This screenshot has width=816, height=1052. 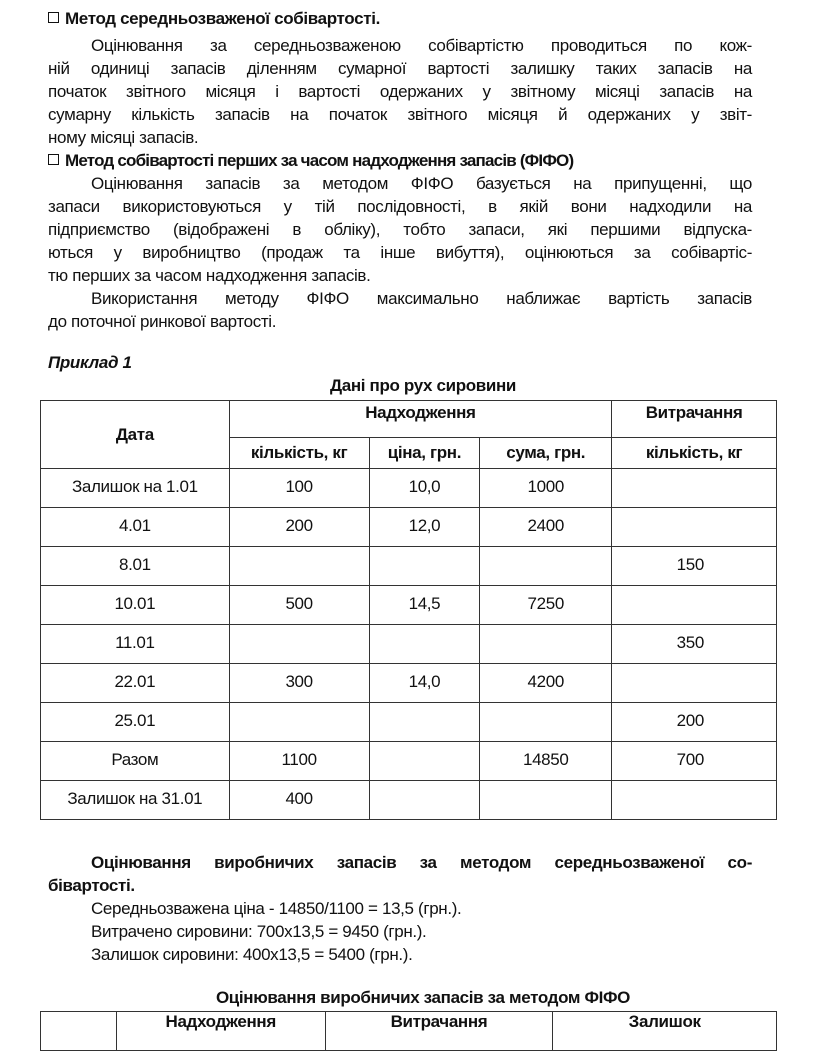 I want to click on table-row: 11.01 350, so click(x=408, y=644).